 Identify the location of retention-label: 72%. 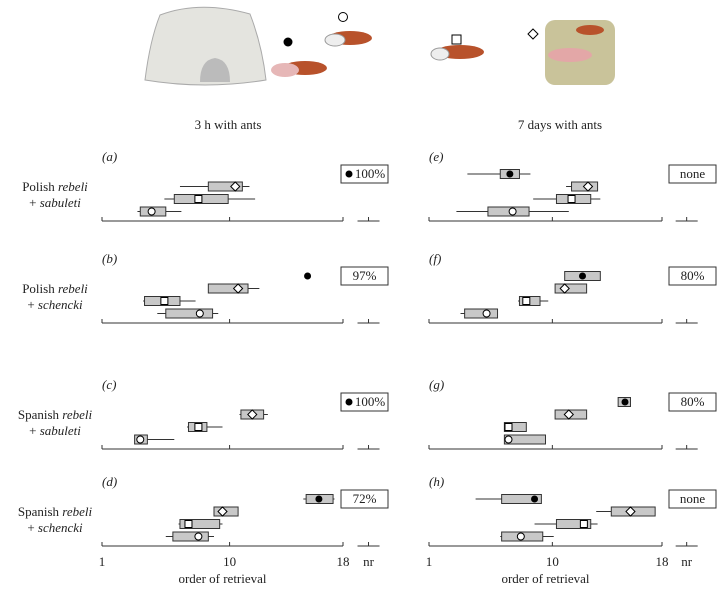
(365, 498).